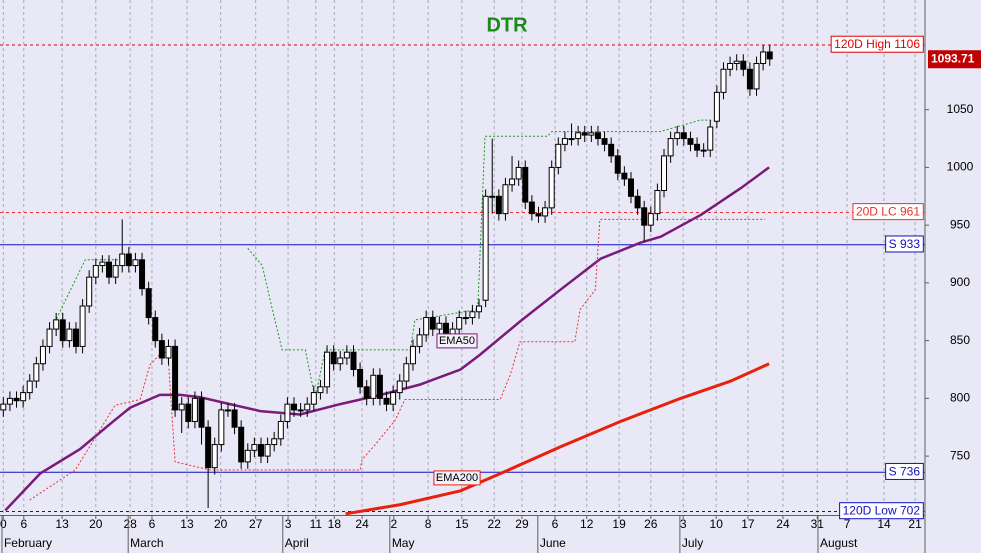 This screenshot has width=981, height=553. Describe the element at coordinates (507, 25) in the screenshot. I see `chart-title: DTR` at that location.